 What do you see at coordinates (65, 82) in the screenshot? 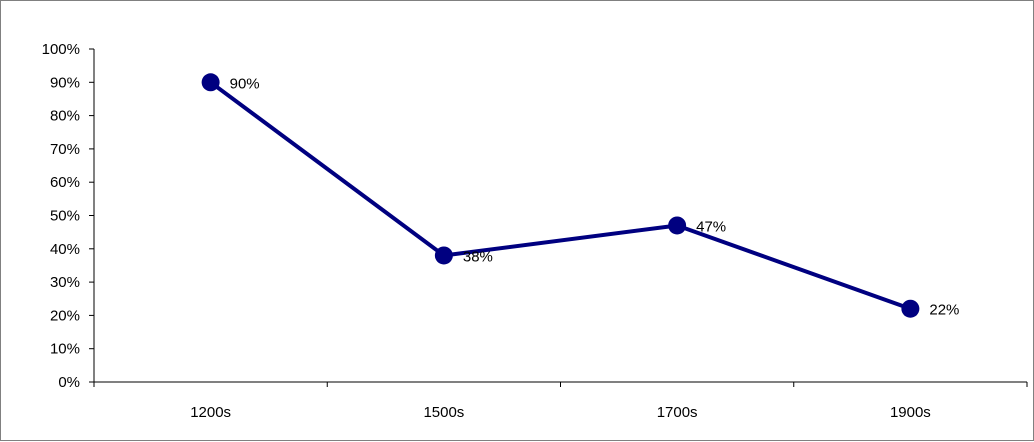
I see `y-tick-label: 90%` at bounding box center [65, 82].